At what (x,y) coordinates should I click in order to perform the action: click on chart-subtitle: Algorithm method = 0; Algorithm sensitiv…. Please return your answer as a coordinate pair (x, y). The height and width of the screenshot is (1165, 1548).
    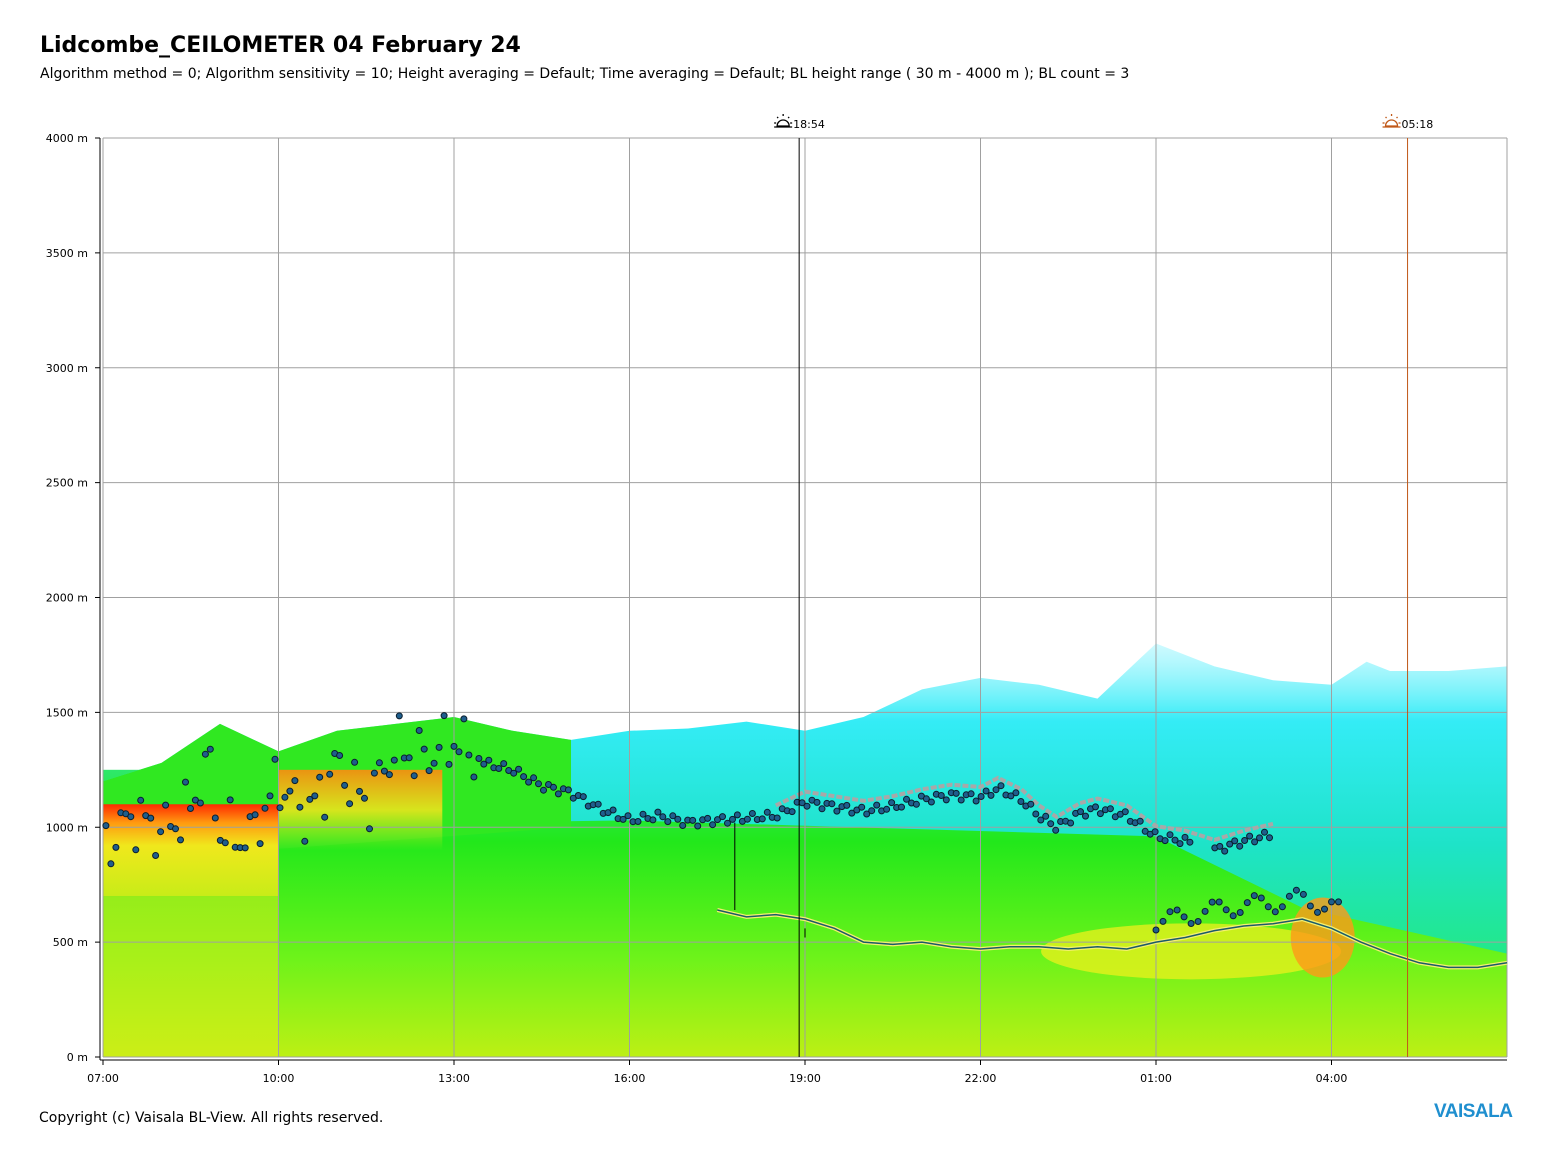
    Looking at the image, I should click on (585, 74).